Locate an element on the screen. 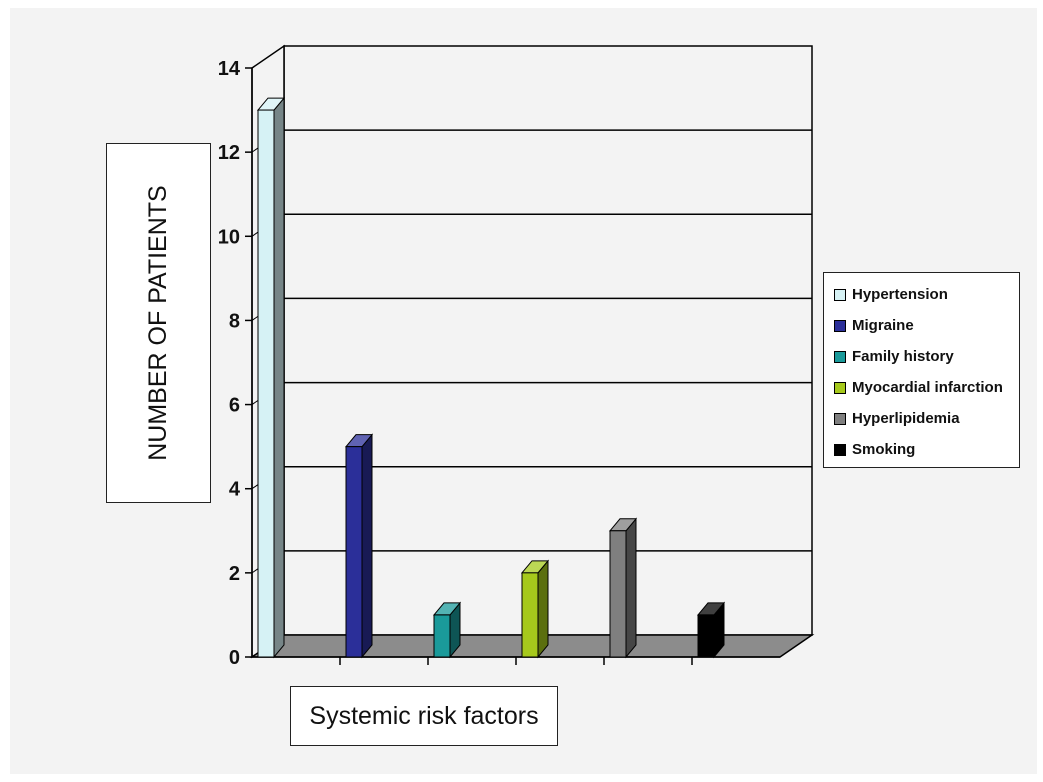  y-tick-label: 10 is located at coordinates (229, 237).